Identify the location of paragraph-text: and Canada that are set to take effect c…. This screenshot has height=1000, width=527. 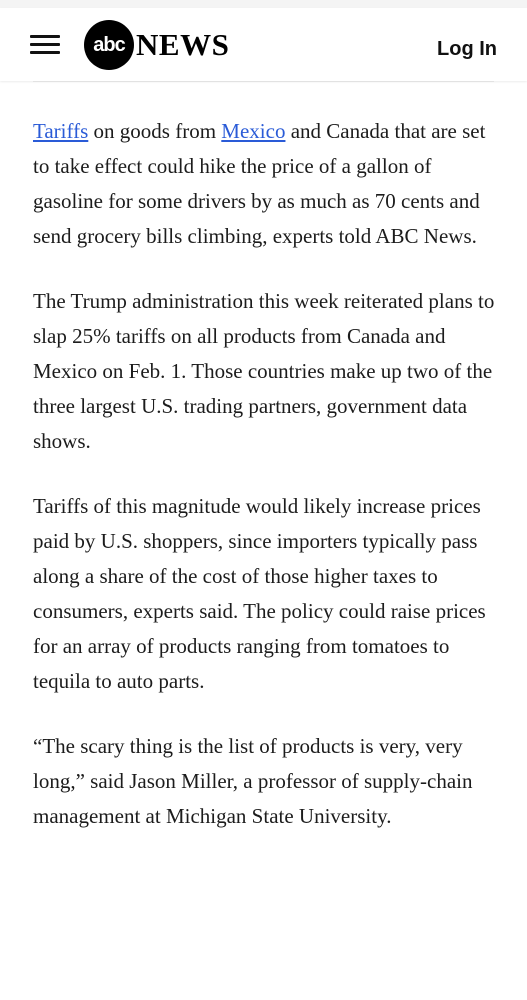
(259, 183).